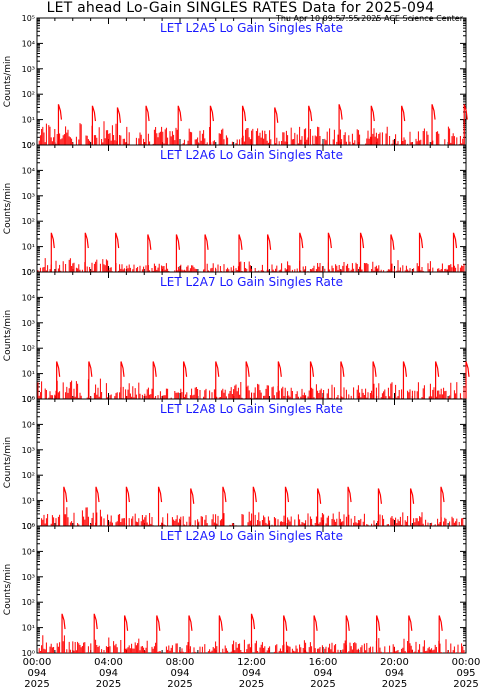 This screenshot has height=700, width=481. Describe the element at coordinates (251, 155) in the screenshot. I see `panel-title: LET L2A6 Lo Gain Singles Rate` at that location.